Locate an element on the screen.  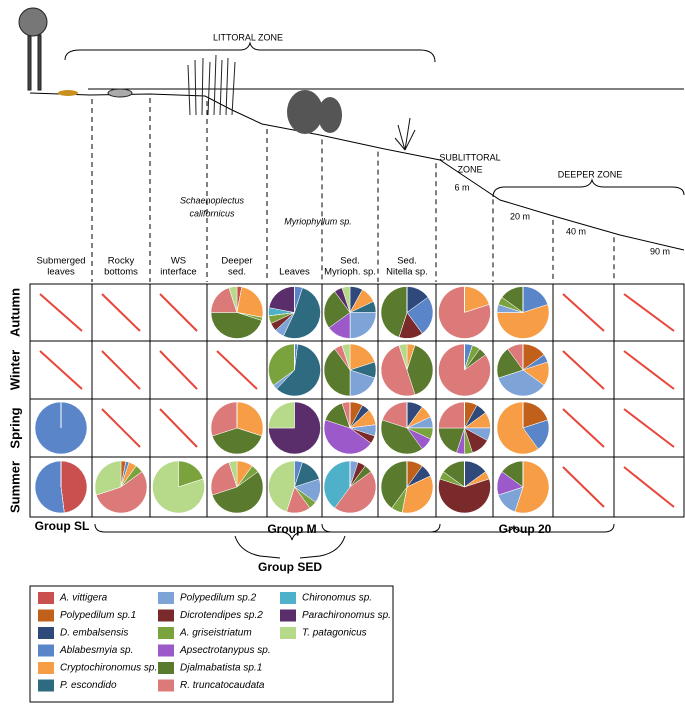
column-label: Leaves is located at coordinates (294, 272).